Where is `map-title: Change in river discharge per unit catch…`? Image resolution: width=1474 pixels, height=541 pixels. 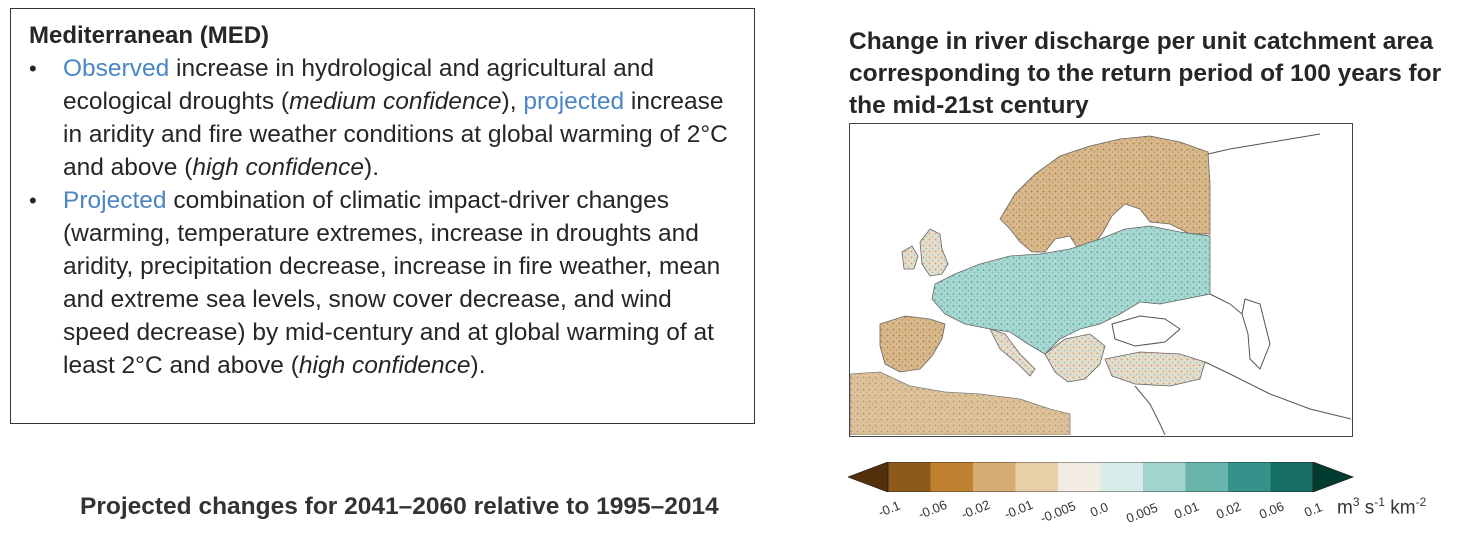
map-title: Change in river discharge per unit catch… is located at coordinates (1145, 73).